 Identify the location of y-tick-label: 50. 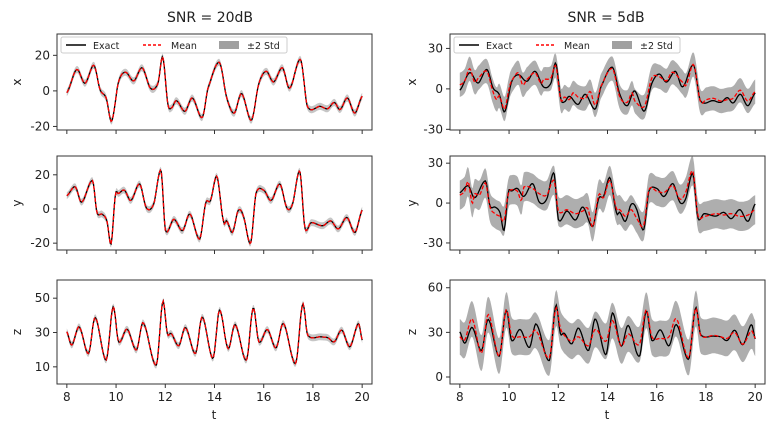
(42, 298).